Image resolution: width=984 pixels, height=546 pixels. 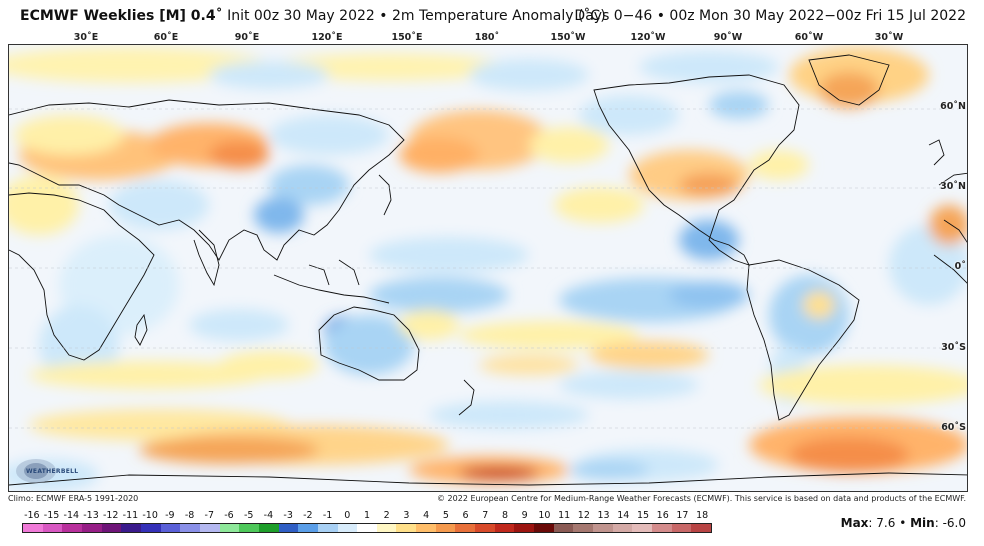 What do you see at coordinates (308, 515) in the screenshot?
I see `colorbar-tick-label: -2` at bounding box center [308, 515].